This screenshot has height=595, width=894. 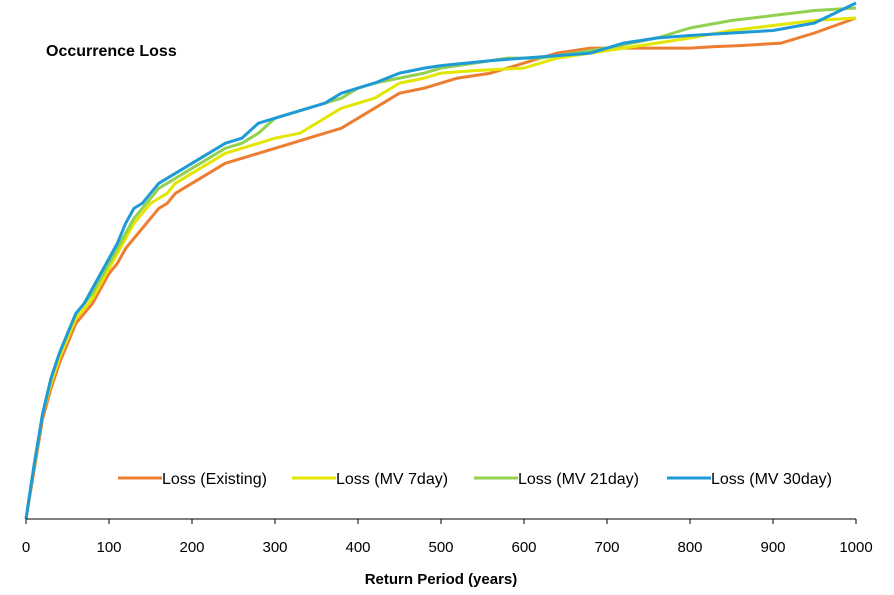 I want to click on legend-label-4: Loss (MV 30day), so click(x=771, y=479).